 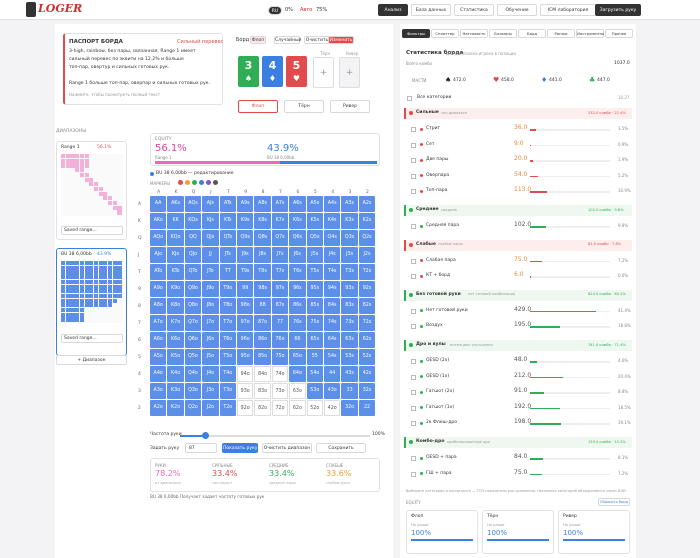 What do you see at coordinates (210, 340) in the screenshot?
I see `hand-cell: J6o` at bounding box center [210, 340].